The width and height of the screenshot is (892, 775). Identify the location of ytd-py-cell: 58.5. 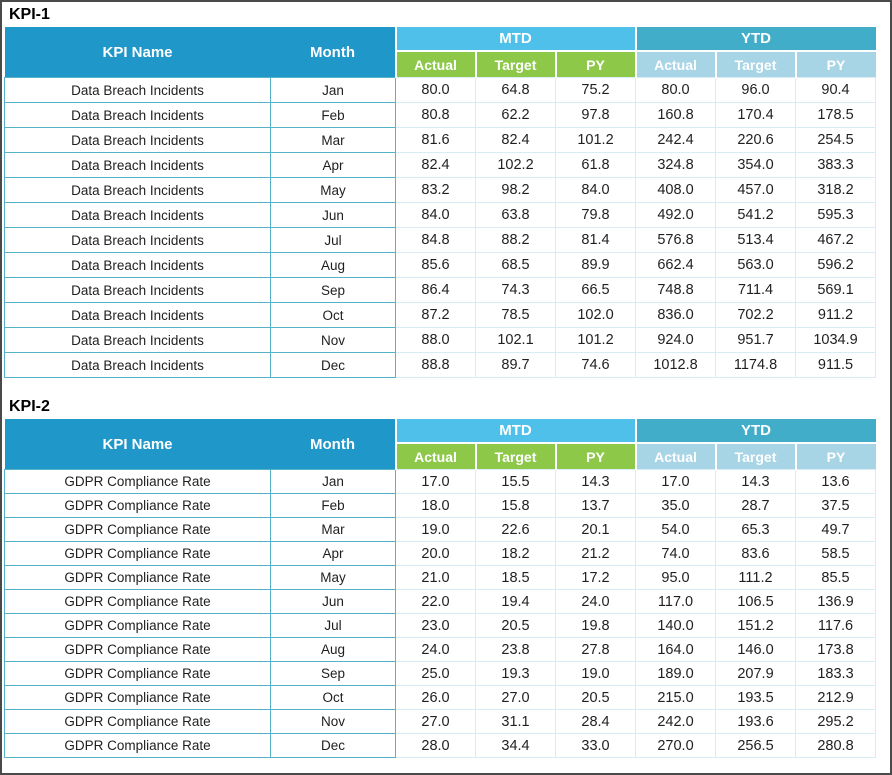
(835, 553).